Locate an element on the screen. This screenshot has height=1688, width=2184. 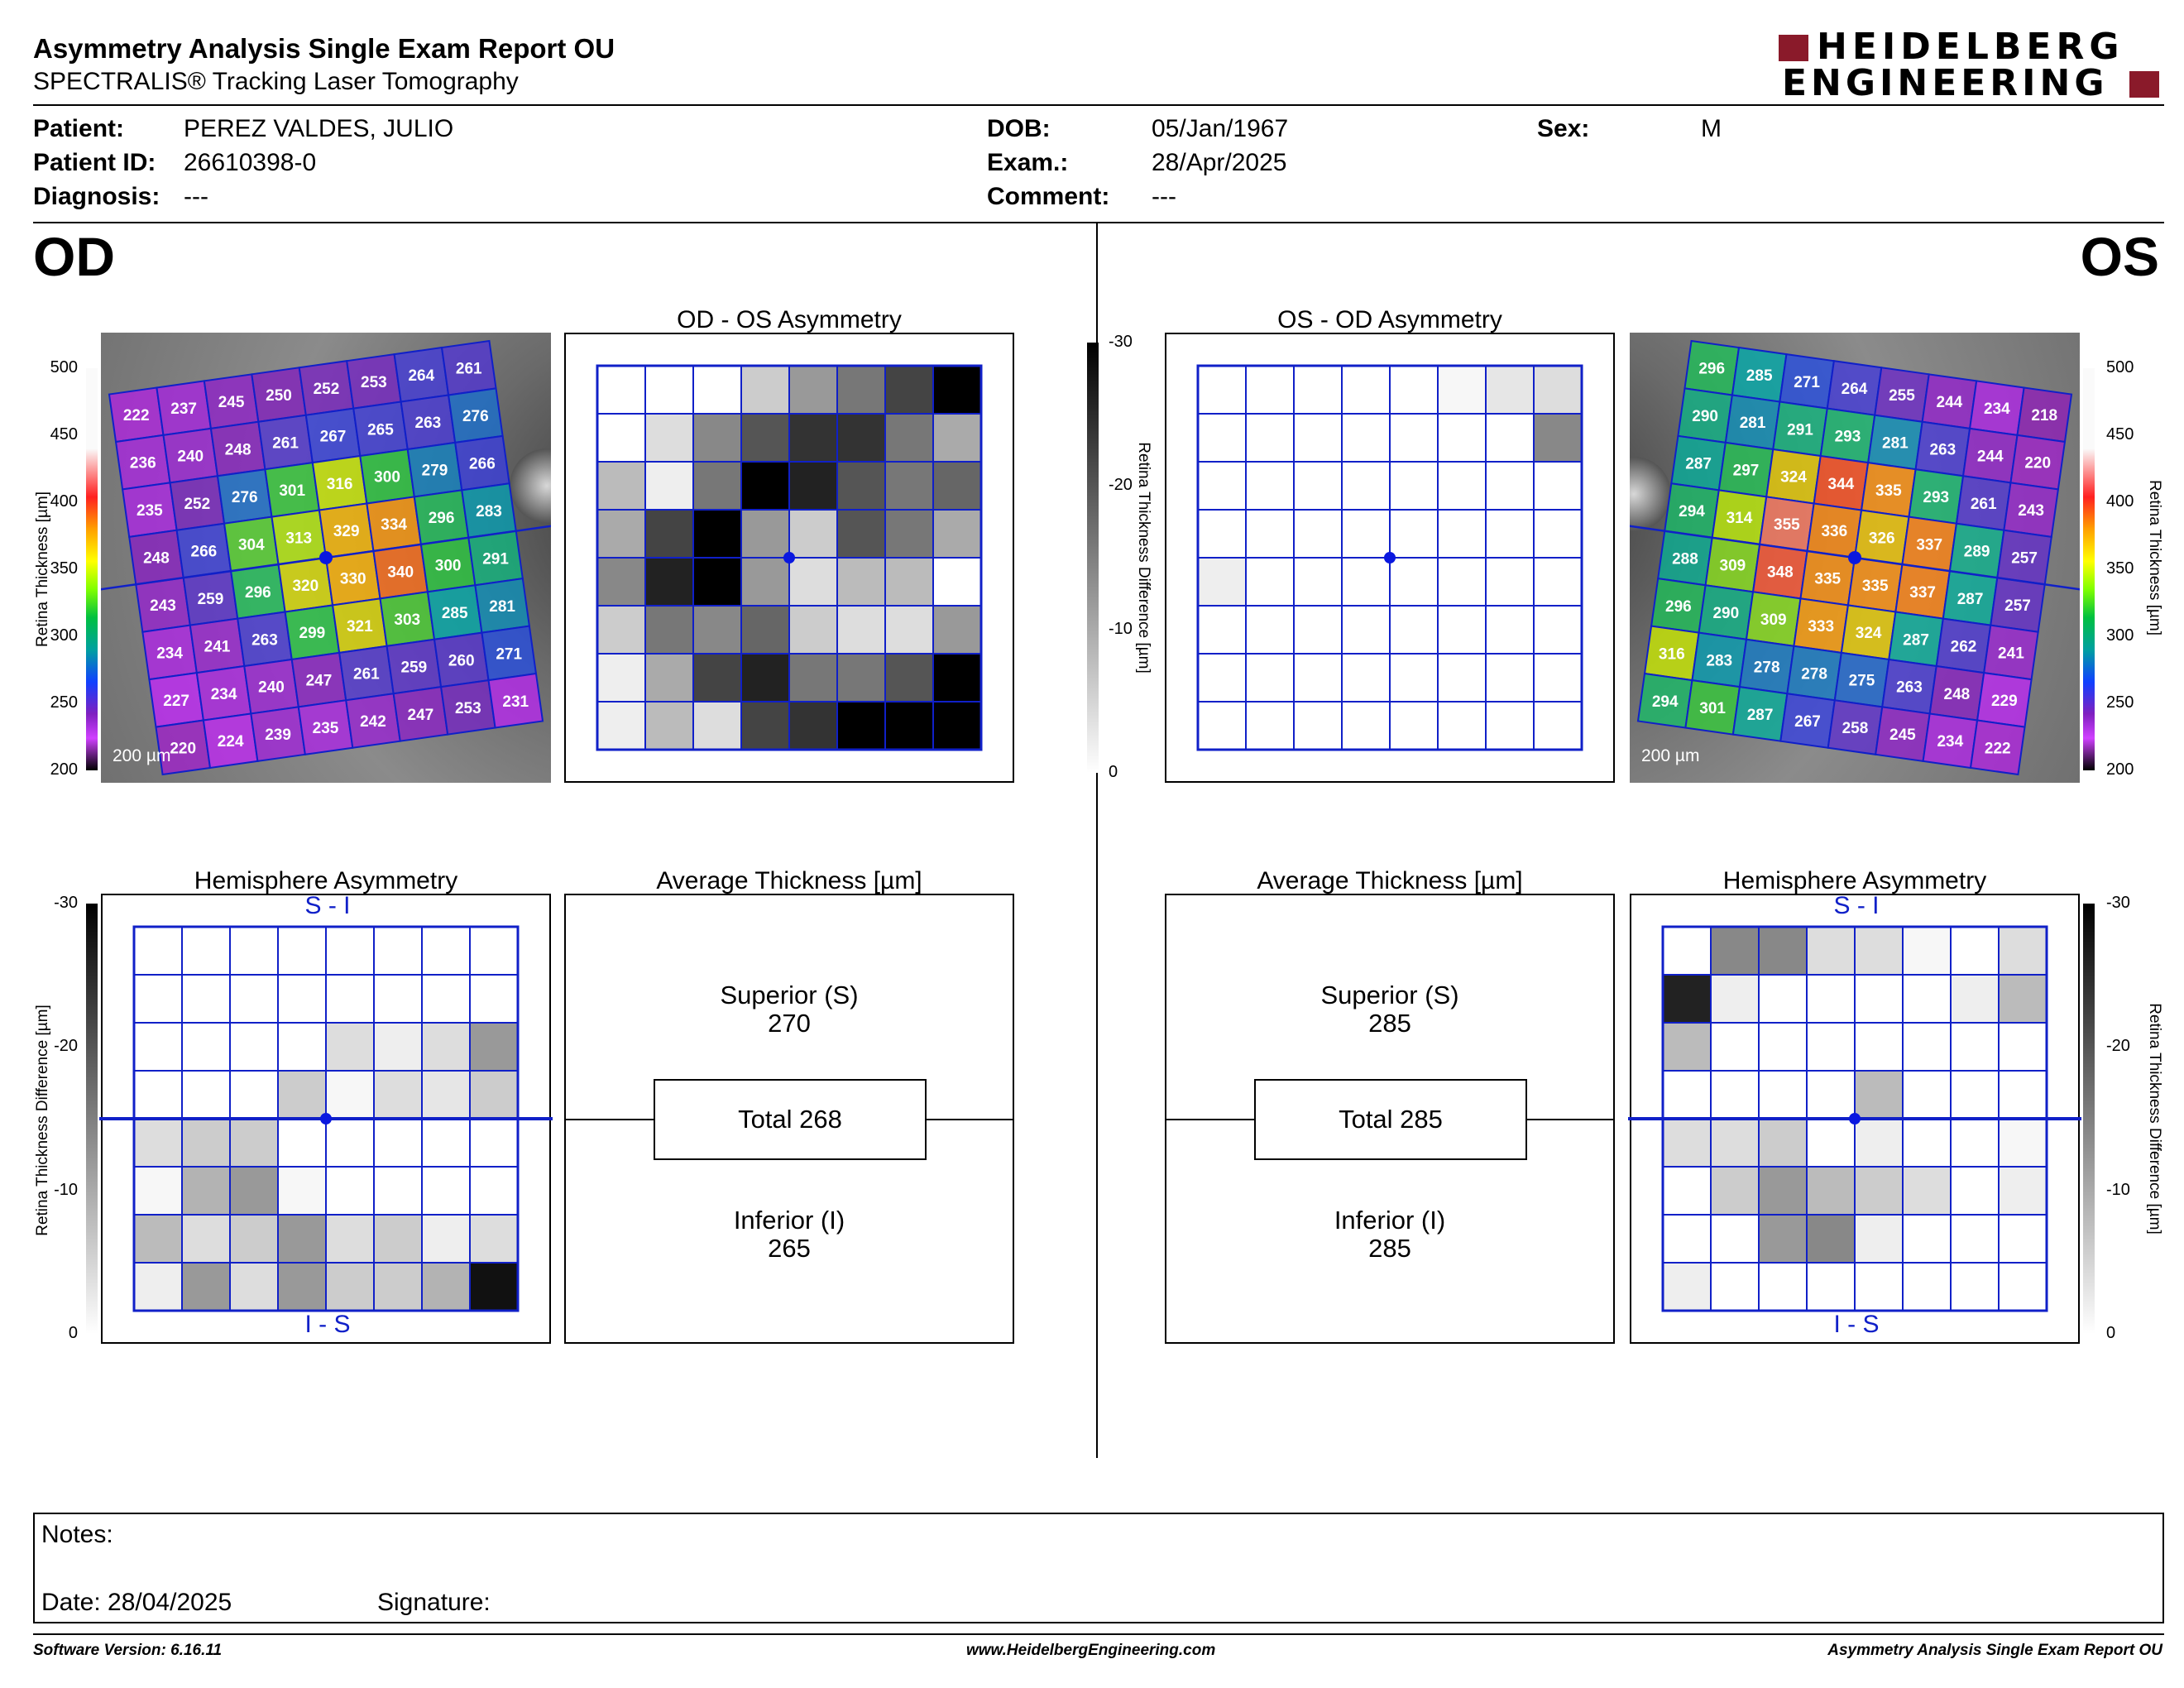
os-asym-border is located at coordinates (1389, 557).